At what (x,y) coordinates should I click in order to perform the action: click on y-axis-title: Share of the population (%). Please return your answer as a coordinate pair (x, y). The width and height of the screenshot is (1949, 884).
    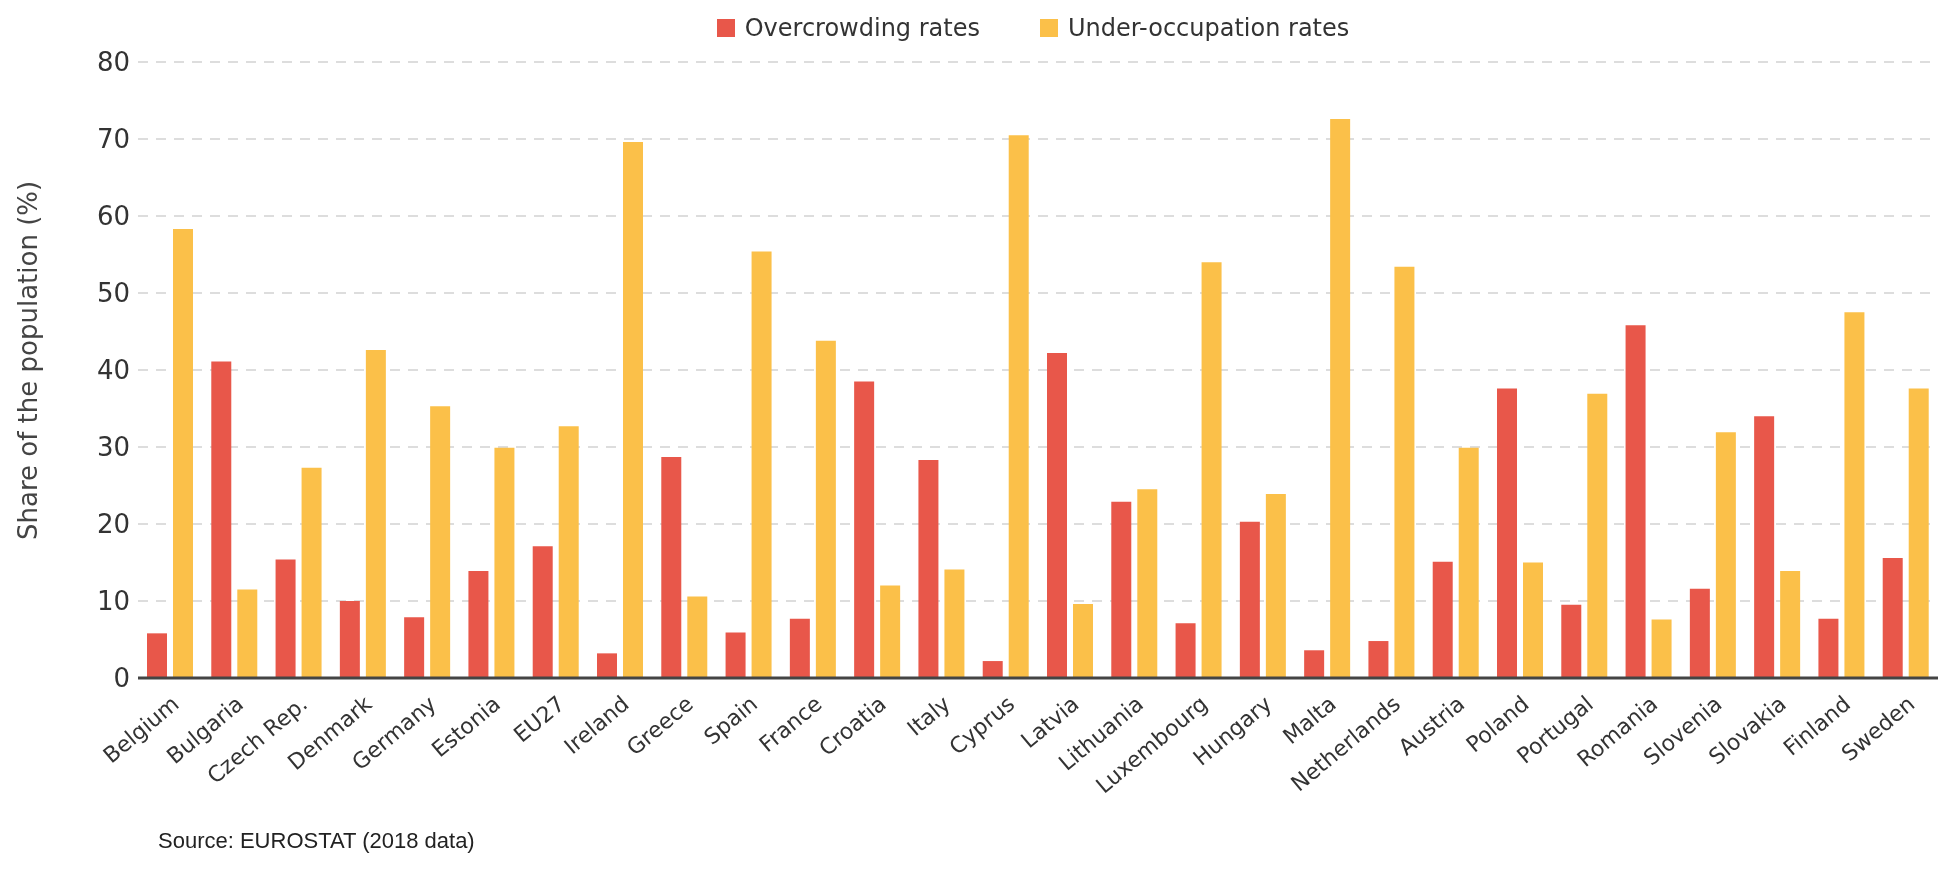
    Looking at the image, I should click on (28, 360).